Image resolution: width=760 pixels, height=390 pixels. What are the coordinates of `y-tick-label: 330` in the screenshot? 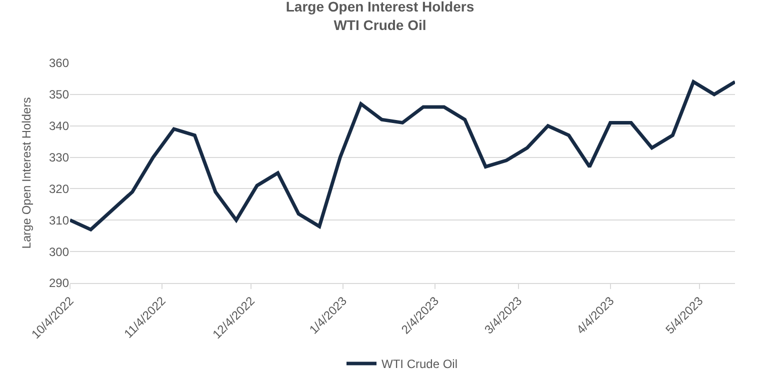 It's located at (59, 157).